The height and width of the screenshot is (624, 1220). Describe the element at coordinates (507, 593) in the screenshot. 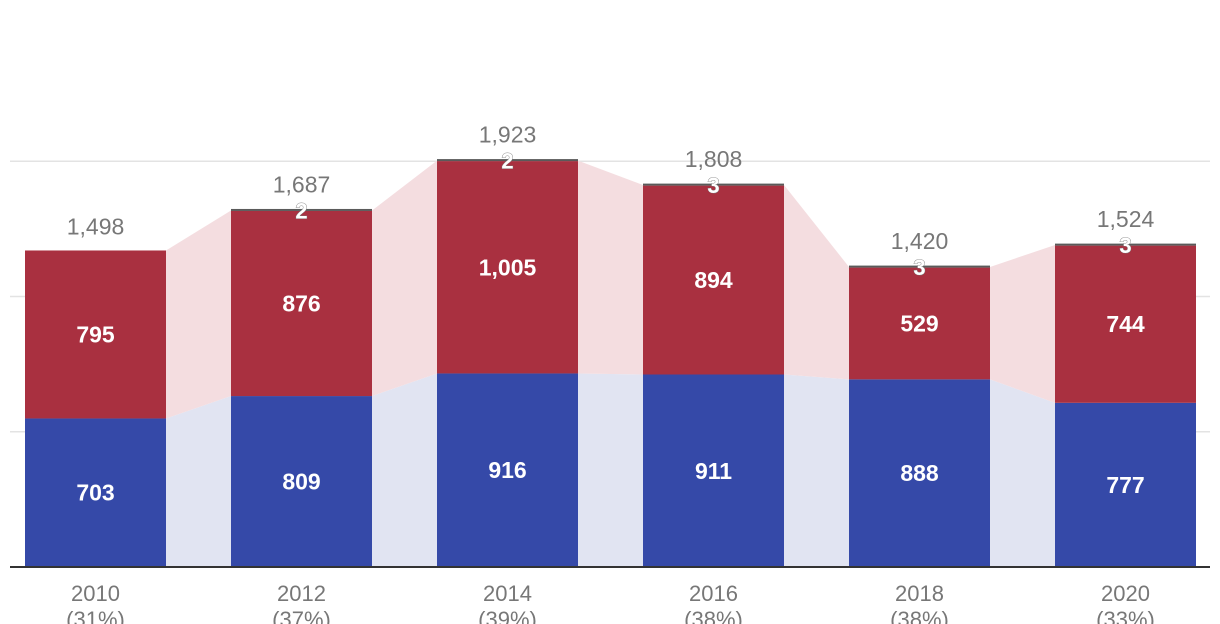

I see `x-tick-label: 2014` at that location.